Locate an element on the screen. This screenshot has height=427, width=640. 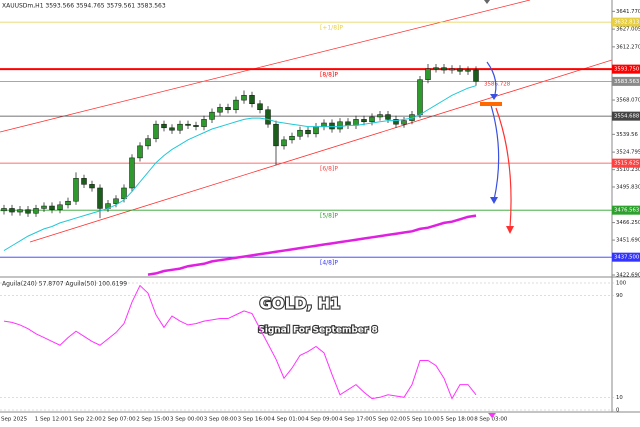
y-tick-label: 3466.250 is located at coordinates (628, 223).